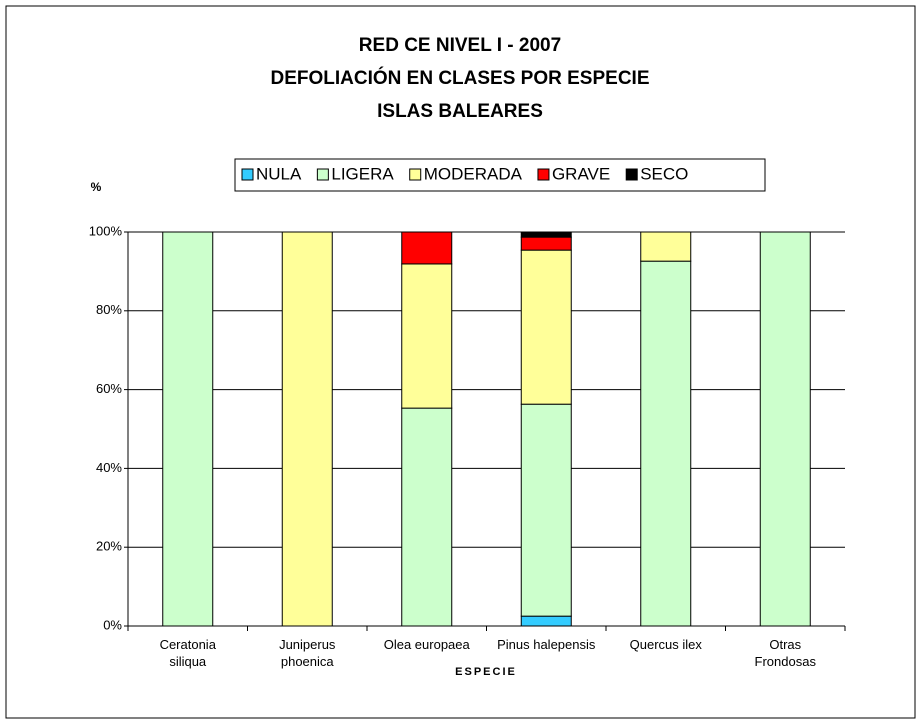 The height and width of the screenshot is (725, 920). I want to click on y-tick-label: 100%, so click(106, 230).